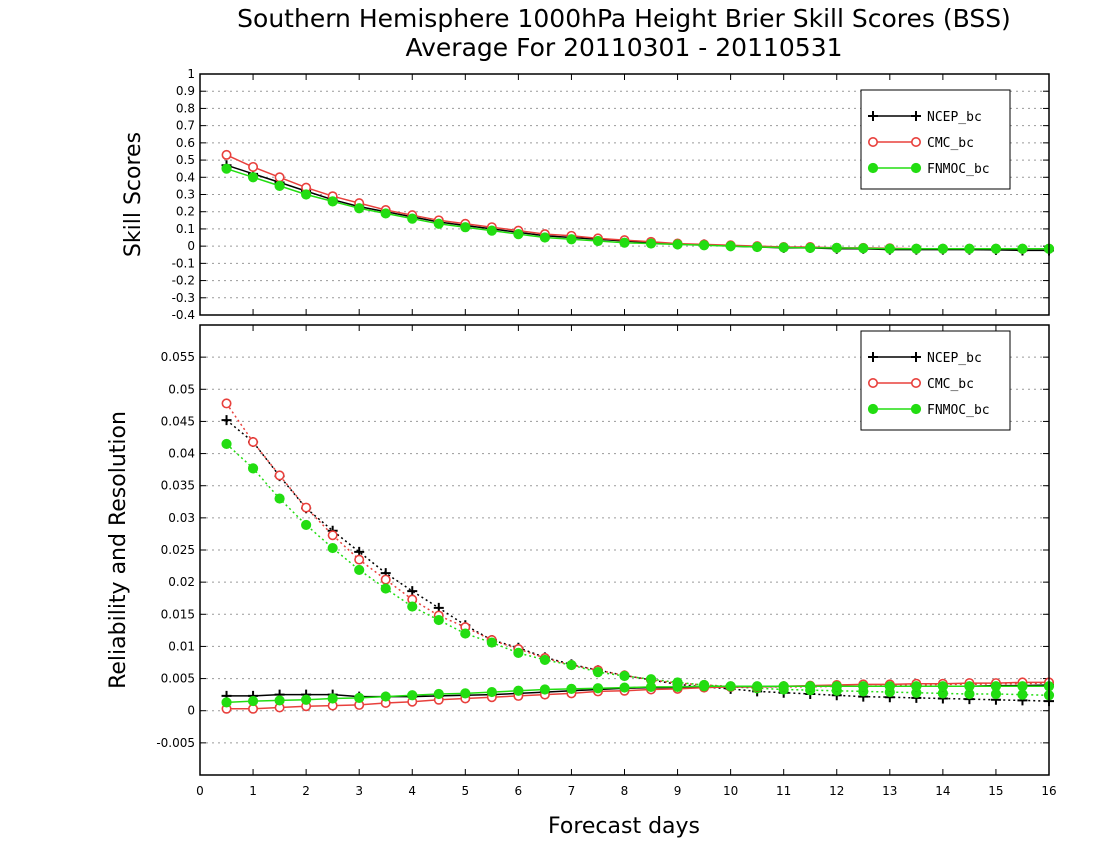 The height and width of the screenshot is (850, 1100). Describe the element at coordinates (950, 384) in the screenshot. I see `legend-label: CMC_bc` at that location.